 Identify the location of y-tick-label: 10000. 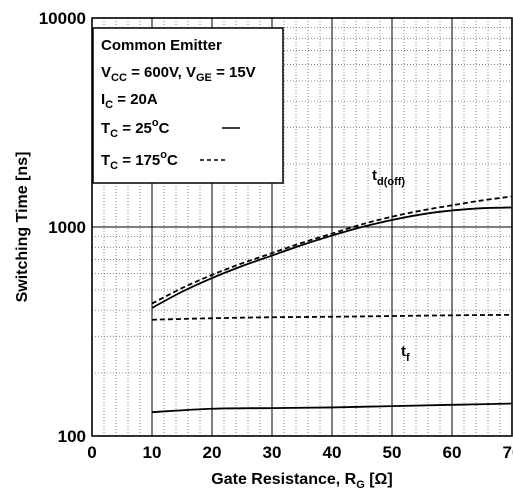
(62, 18).